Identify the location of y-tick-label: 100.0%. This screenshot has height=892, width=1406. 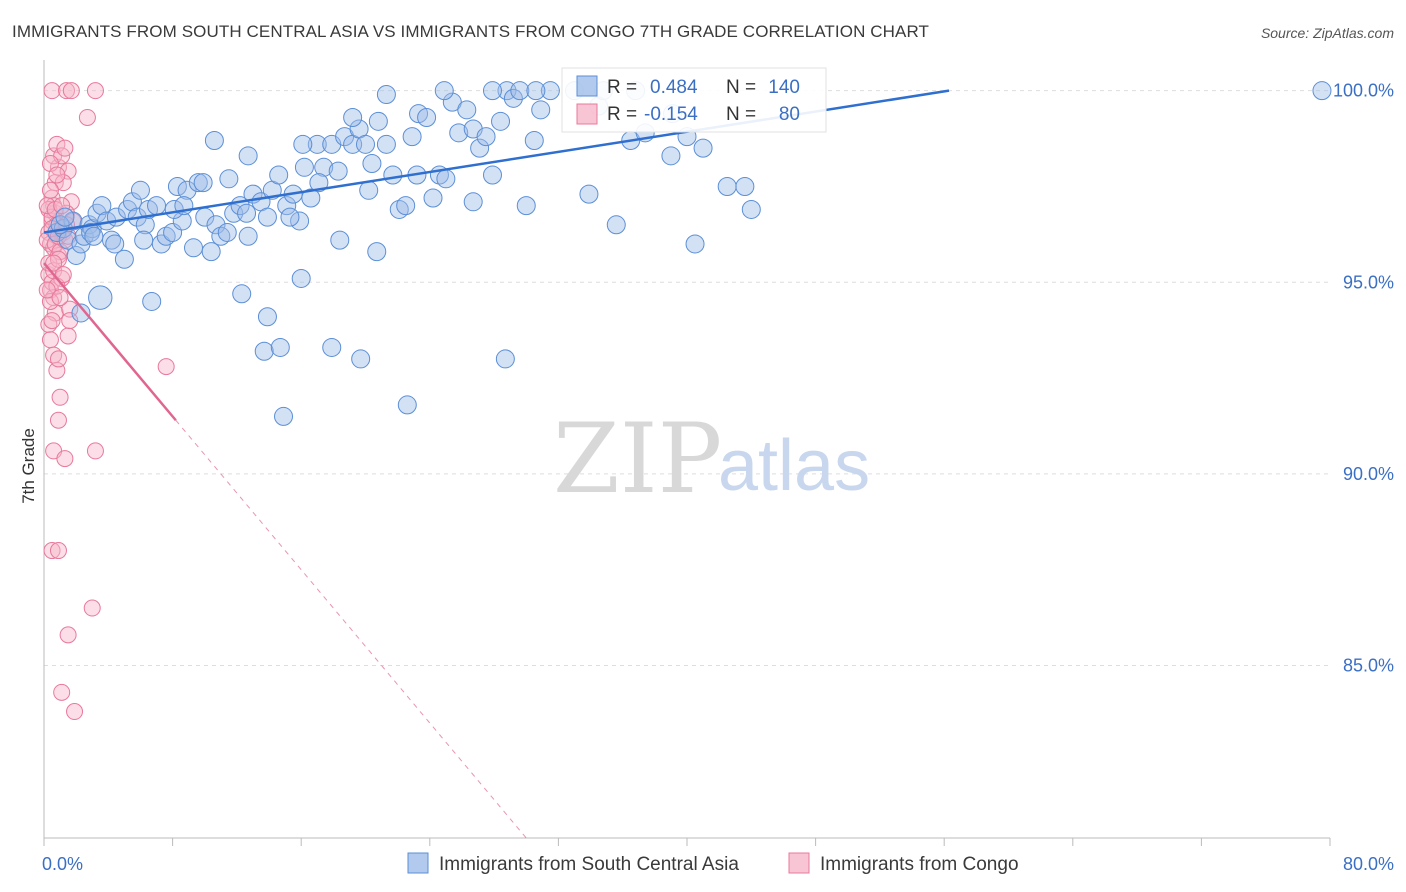
(1363, 91).